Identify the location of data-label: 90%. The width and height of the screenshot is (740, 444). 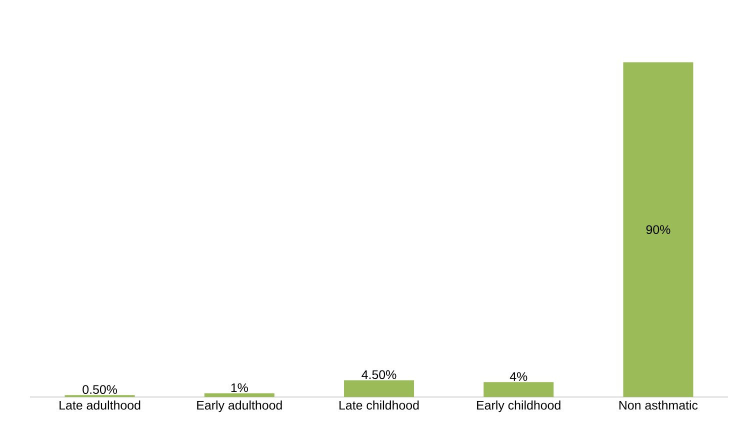
(658, 229).